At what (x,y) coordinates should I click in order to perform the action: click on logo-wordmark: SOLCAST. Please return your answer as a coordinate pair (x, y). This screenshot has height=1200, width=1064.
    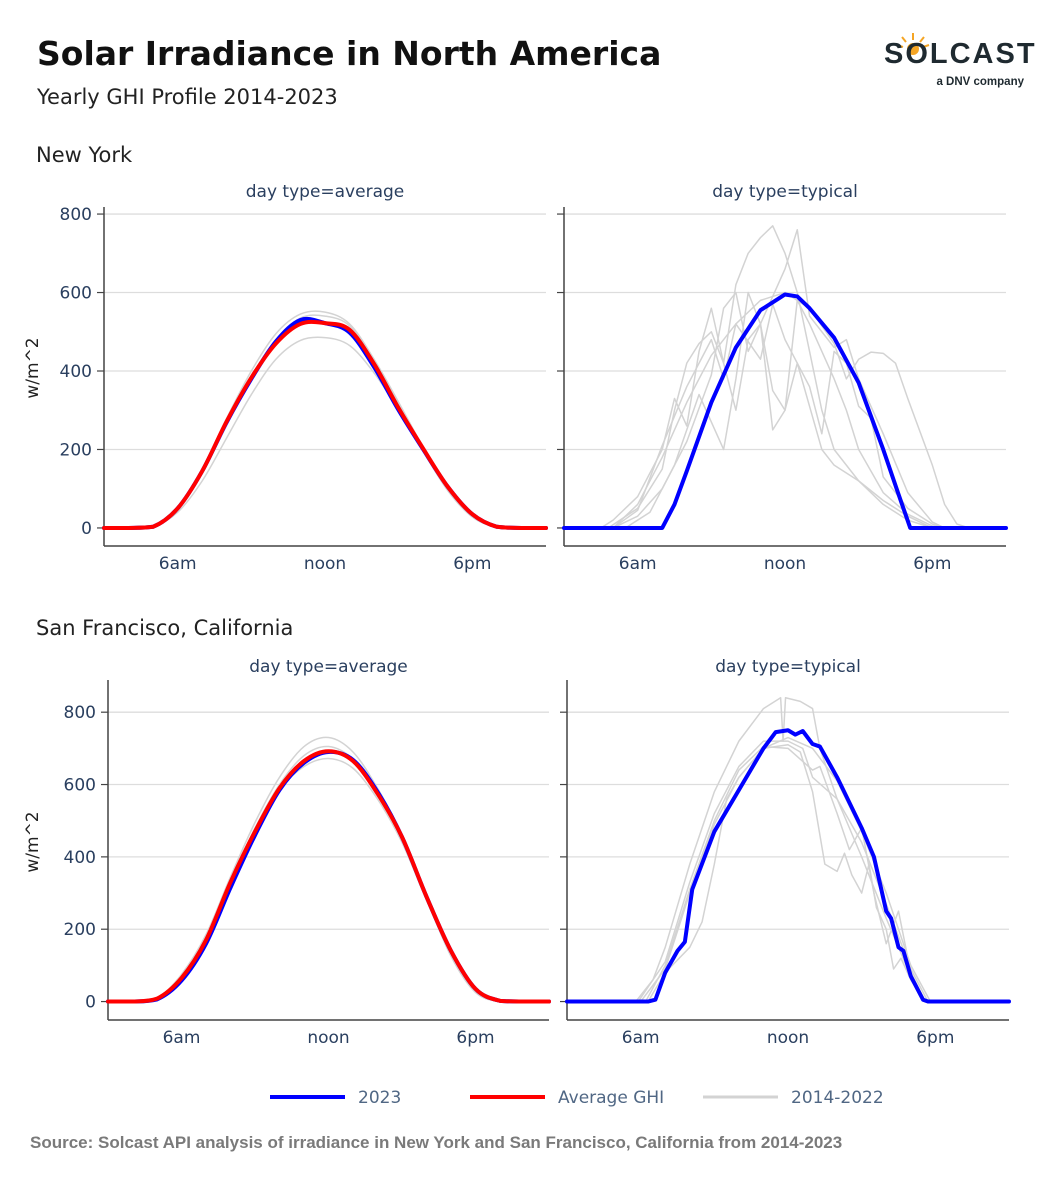
    Looking at the image, I should click on (960, 54).